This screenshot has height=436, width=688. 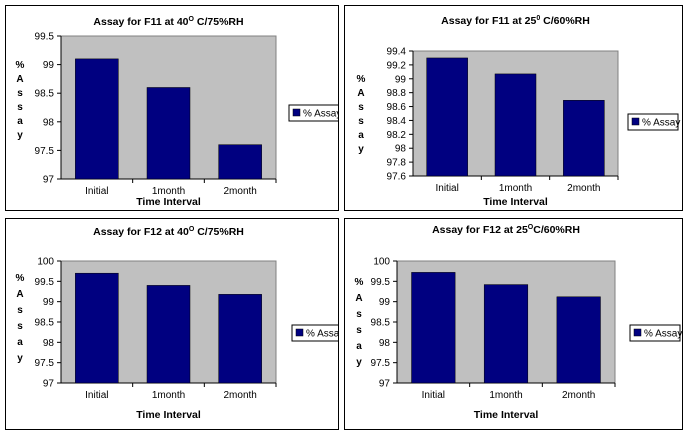 I want to click on chart-title: Assay for F11 at 40O C/75%RH, so click(x=168, y=22).